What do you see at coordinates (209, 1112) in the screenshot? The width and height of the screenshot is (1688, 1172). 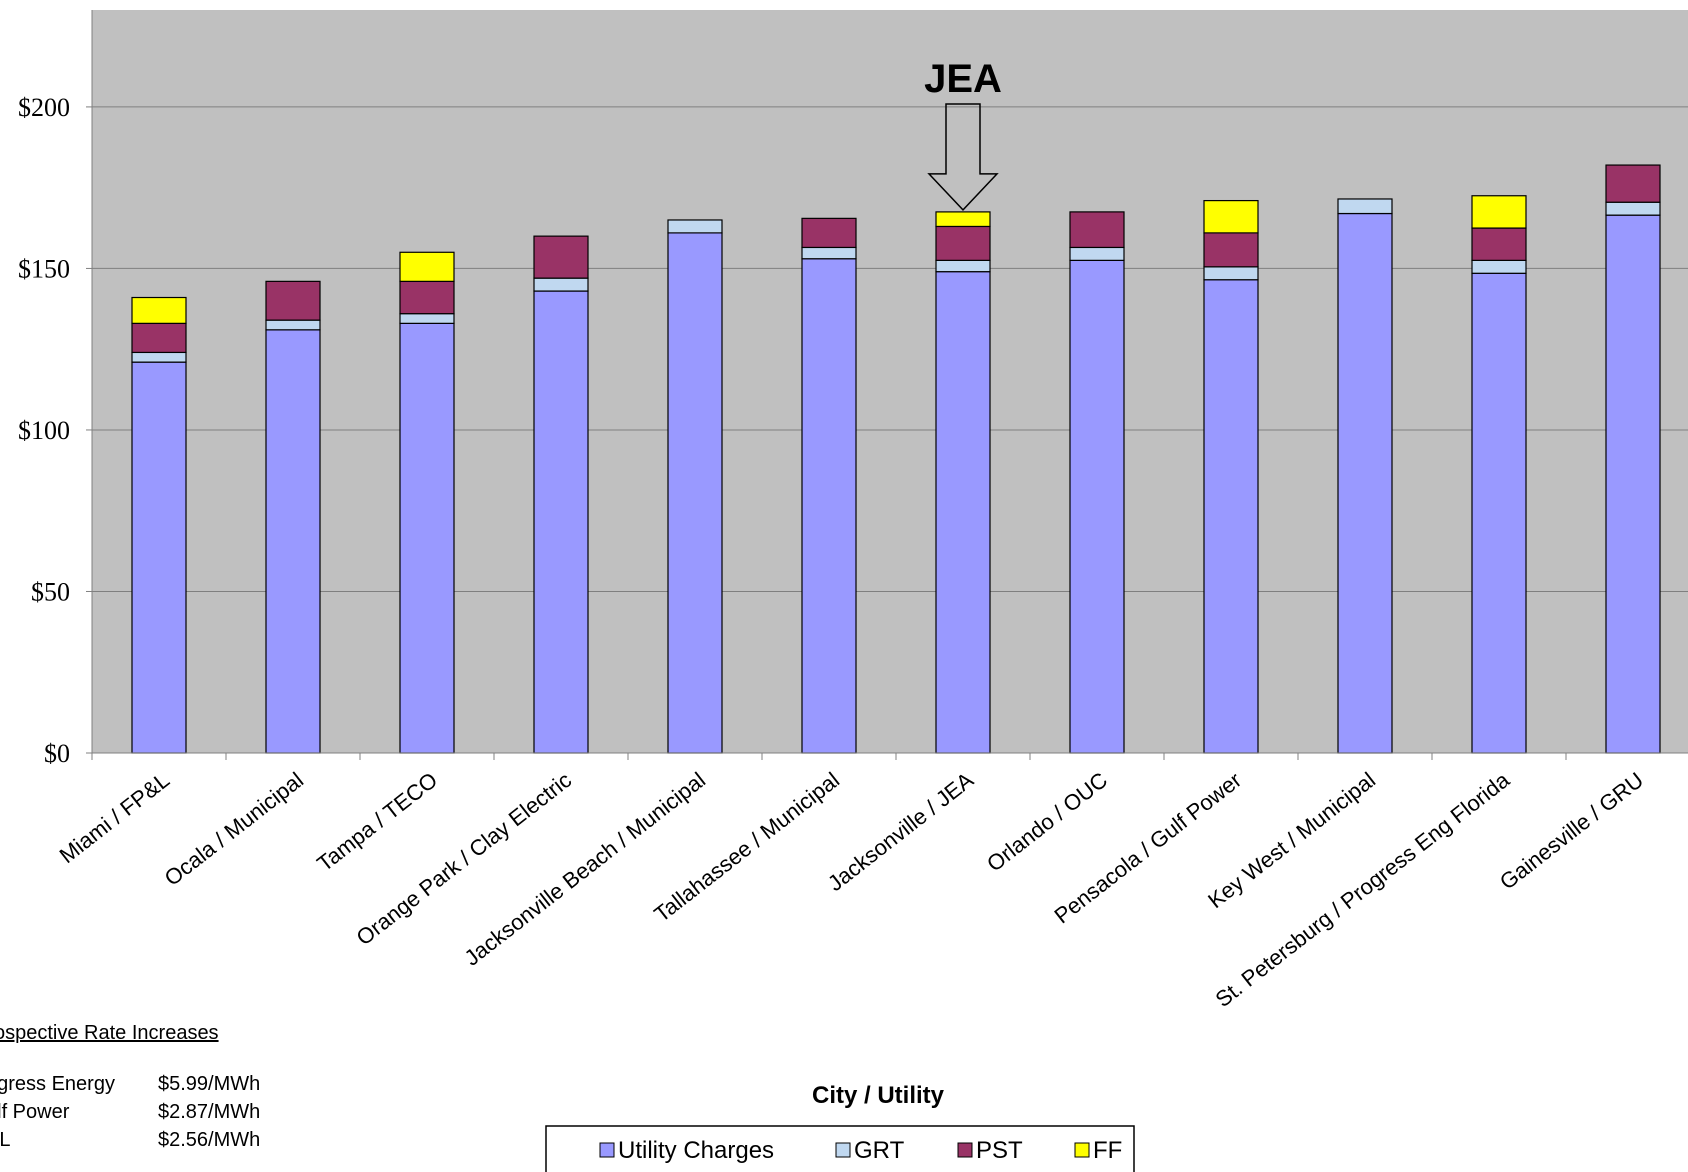 I see `notes-rate: $2.87/MWh` at bounding box center [209, 1112].